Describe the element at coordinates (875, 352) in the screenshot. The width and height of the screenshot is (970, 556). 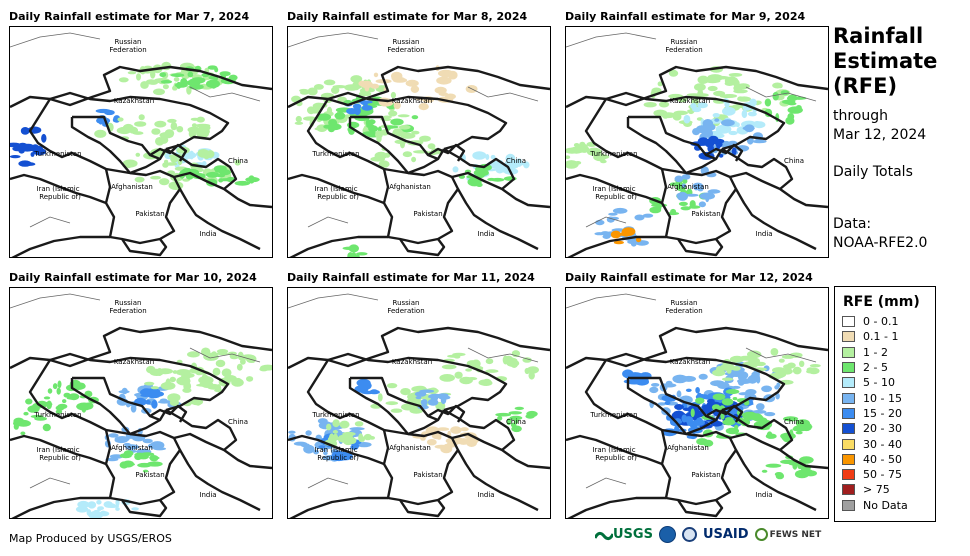
I see `legend-label: 1 - 2` at that location.